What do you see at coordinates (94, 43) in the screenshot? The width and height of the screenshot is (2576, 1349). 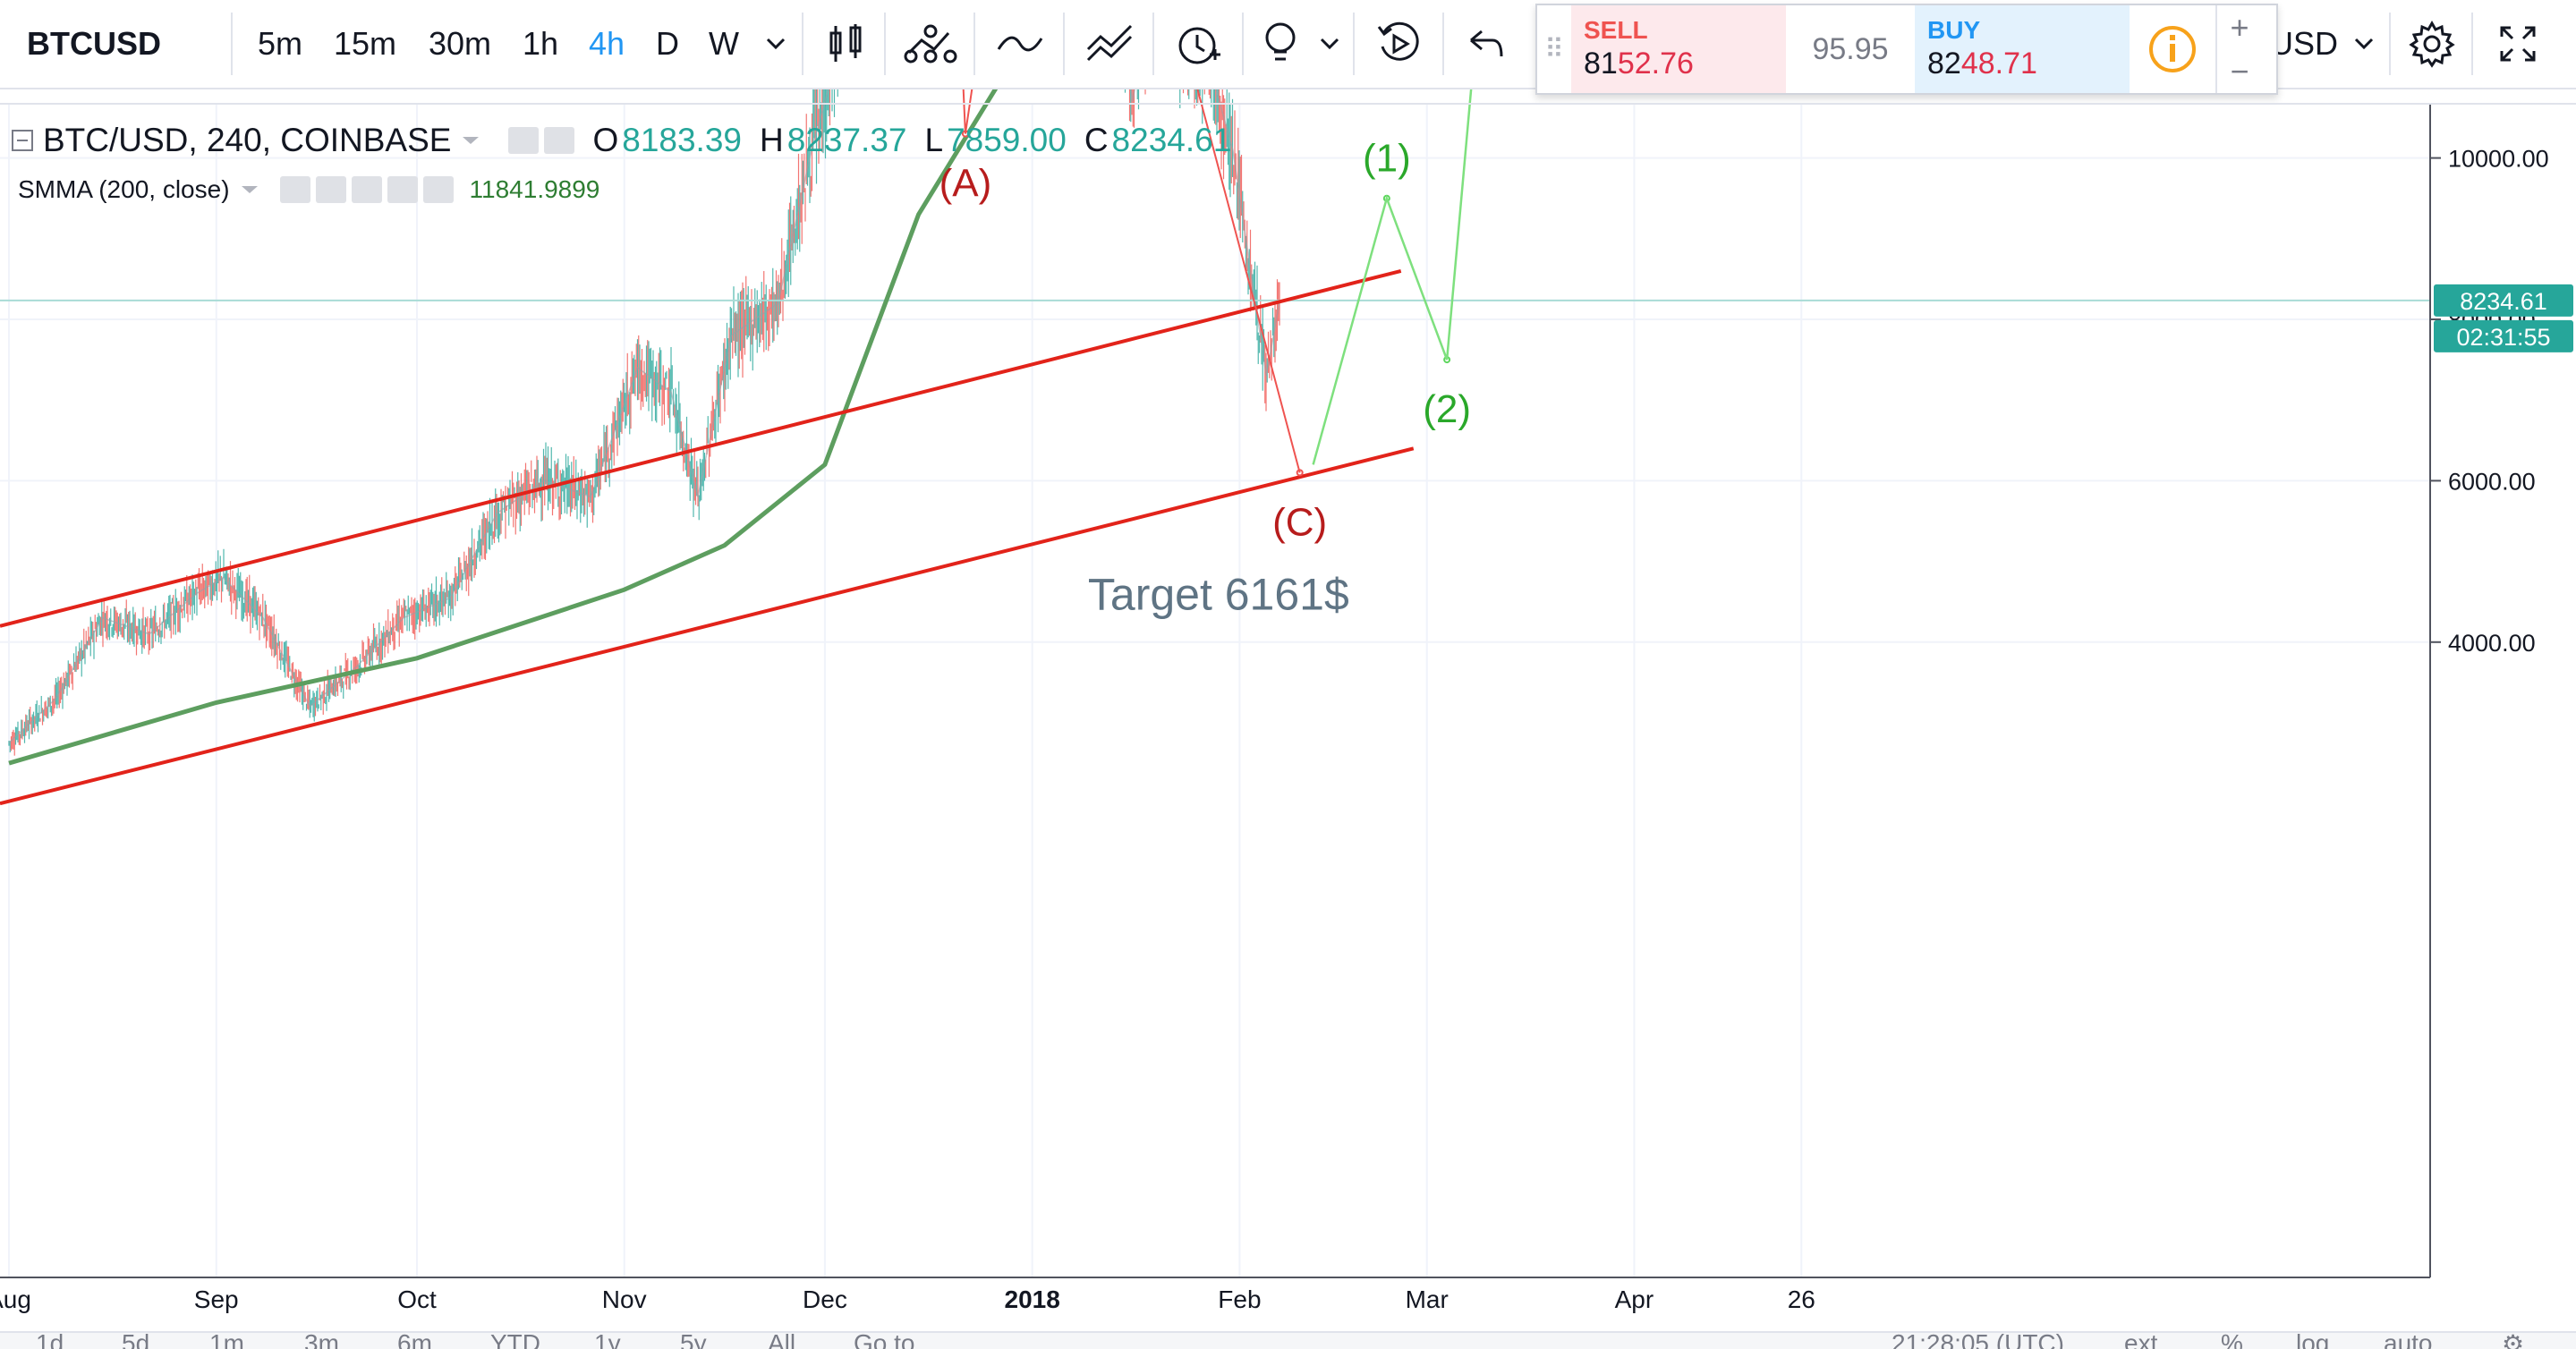 I see `symbol-search: BTCUSD` at bounding box center [94, 43].